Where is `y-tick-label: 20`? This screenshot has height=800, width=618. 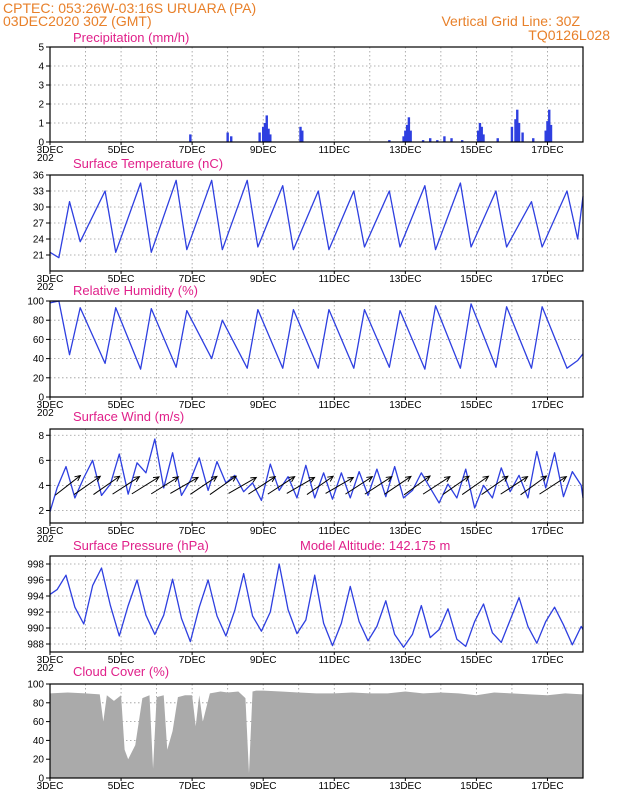
y-tick-label: 20 is located at coordinates (39, 378).